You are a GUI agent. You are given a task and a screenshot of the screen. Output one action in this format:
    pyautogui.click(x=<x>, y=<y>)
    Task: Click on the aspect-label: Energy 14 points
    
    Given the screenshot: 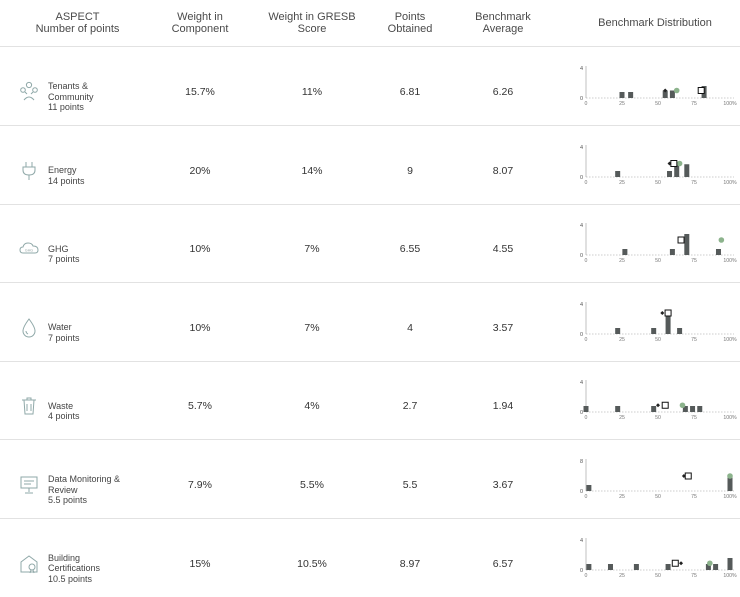 What is the action you would take?
    pyautogui.click(x=66, y=175)
    